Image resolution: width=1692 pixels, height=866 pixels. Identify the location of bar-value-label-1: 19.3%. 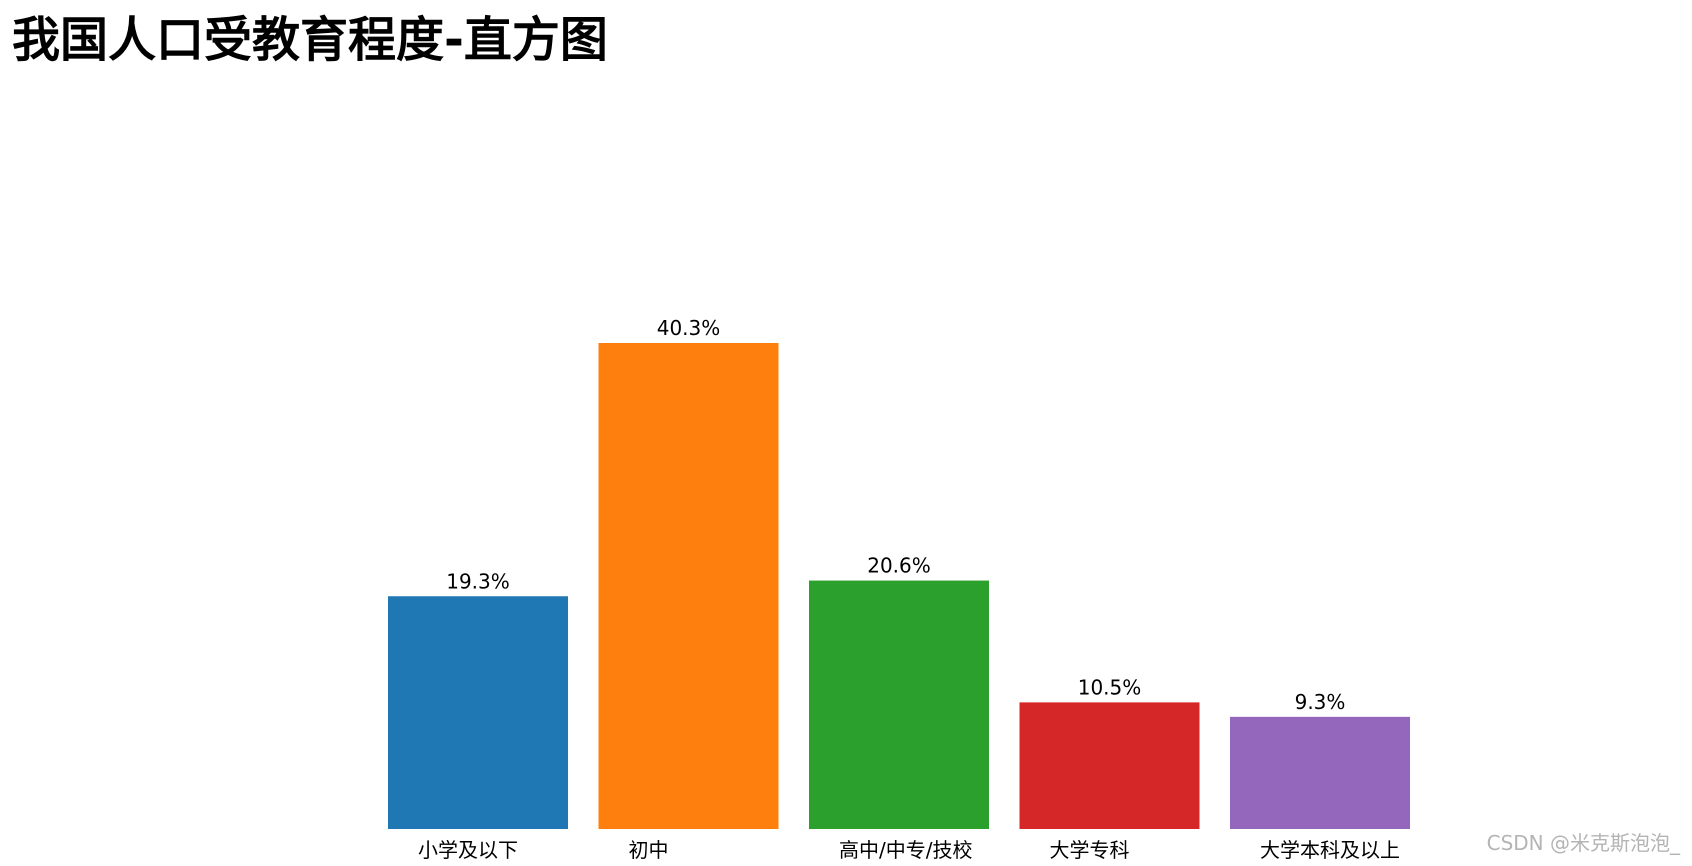
(478, 581).